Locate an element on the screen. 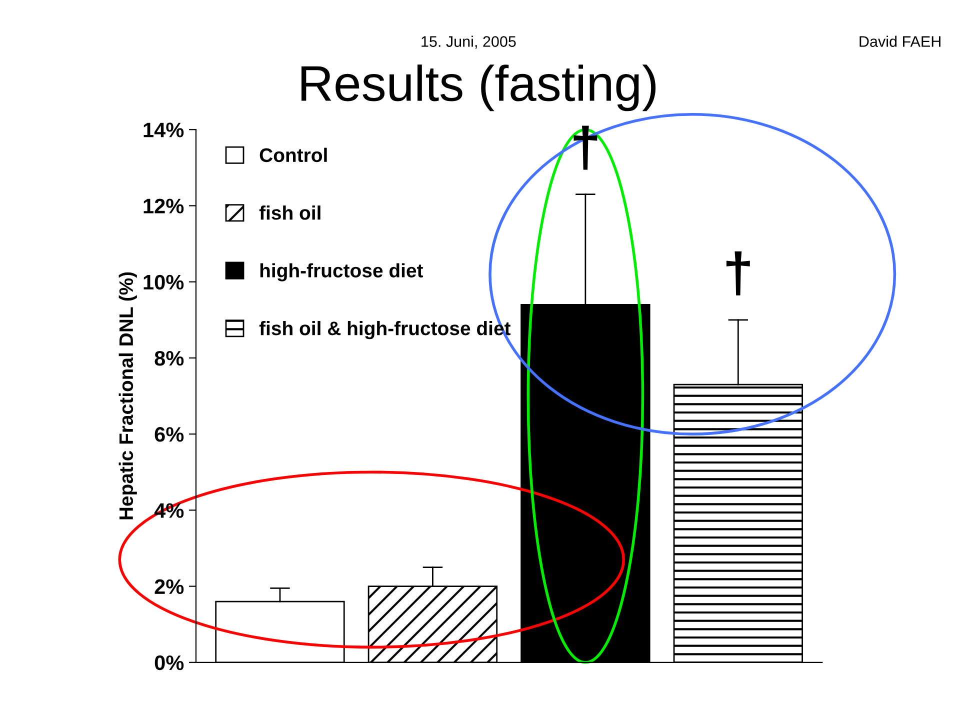 The height and width of the screenshot is (720, 956). y-tick-label: 2% is located at coordinates (169, 586).